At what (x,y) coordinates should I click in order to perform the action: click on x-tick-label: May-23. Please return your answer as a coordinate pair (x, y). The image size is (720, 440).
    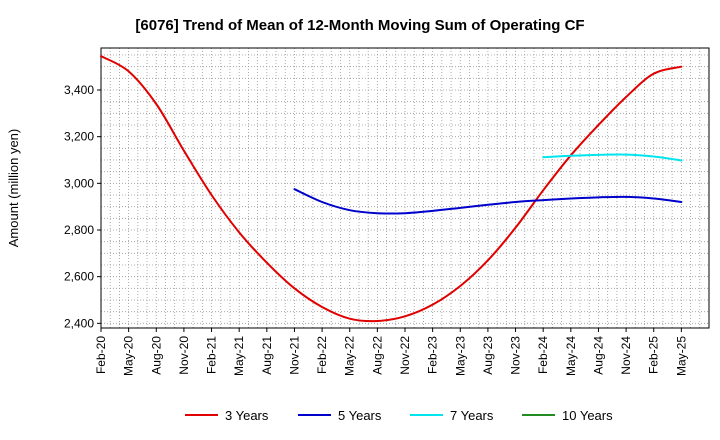
    Looking at the image, I should click on (460, 356).